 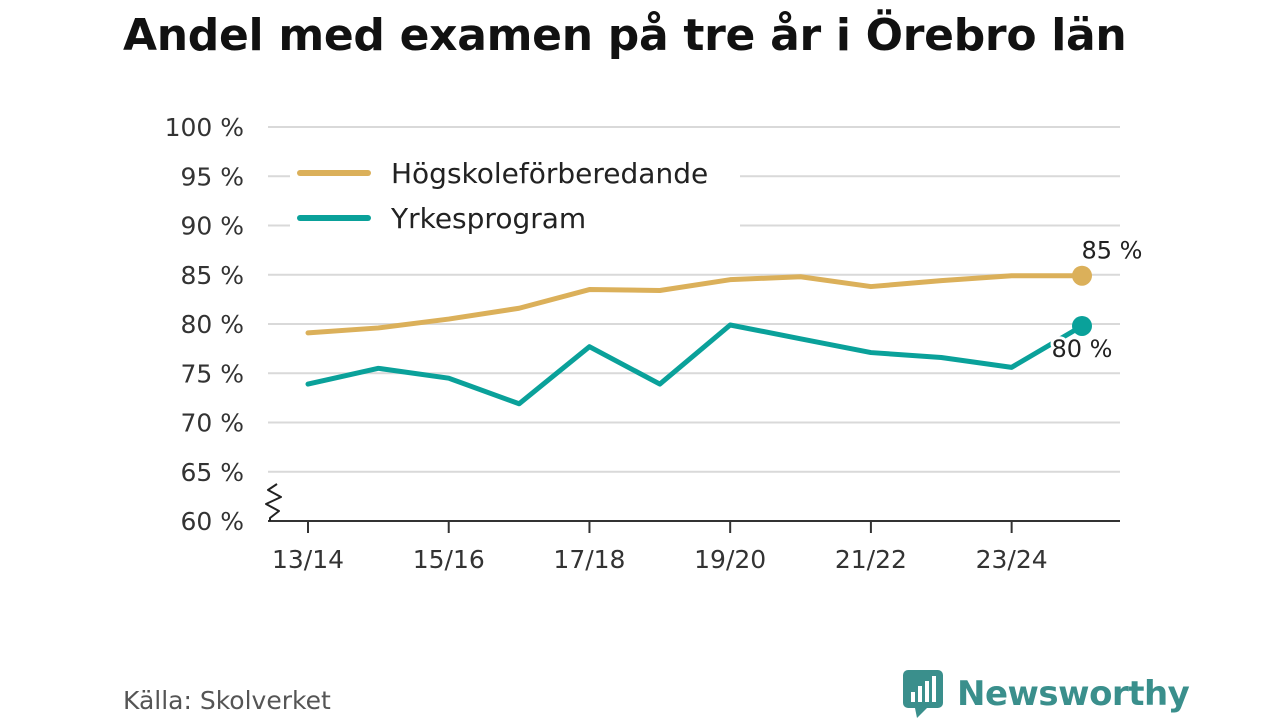 I want to click on x-axis-tick-labels: 13/14 15/16 17/18 19/20 21/22 23/24, so click(x=660, y=547).